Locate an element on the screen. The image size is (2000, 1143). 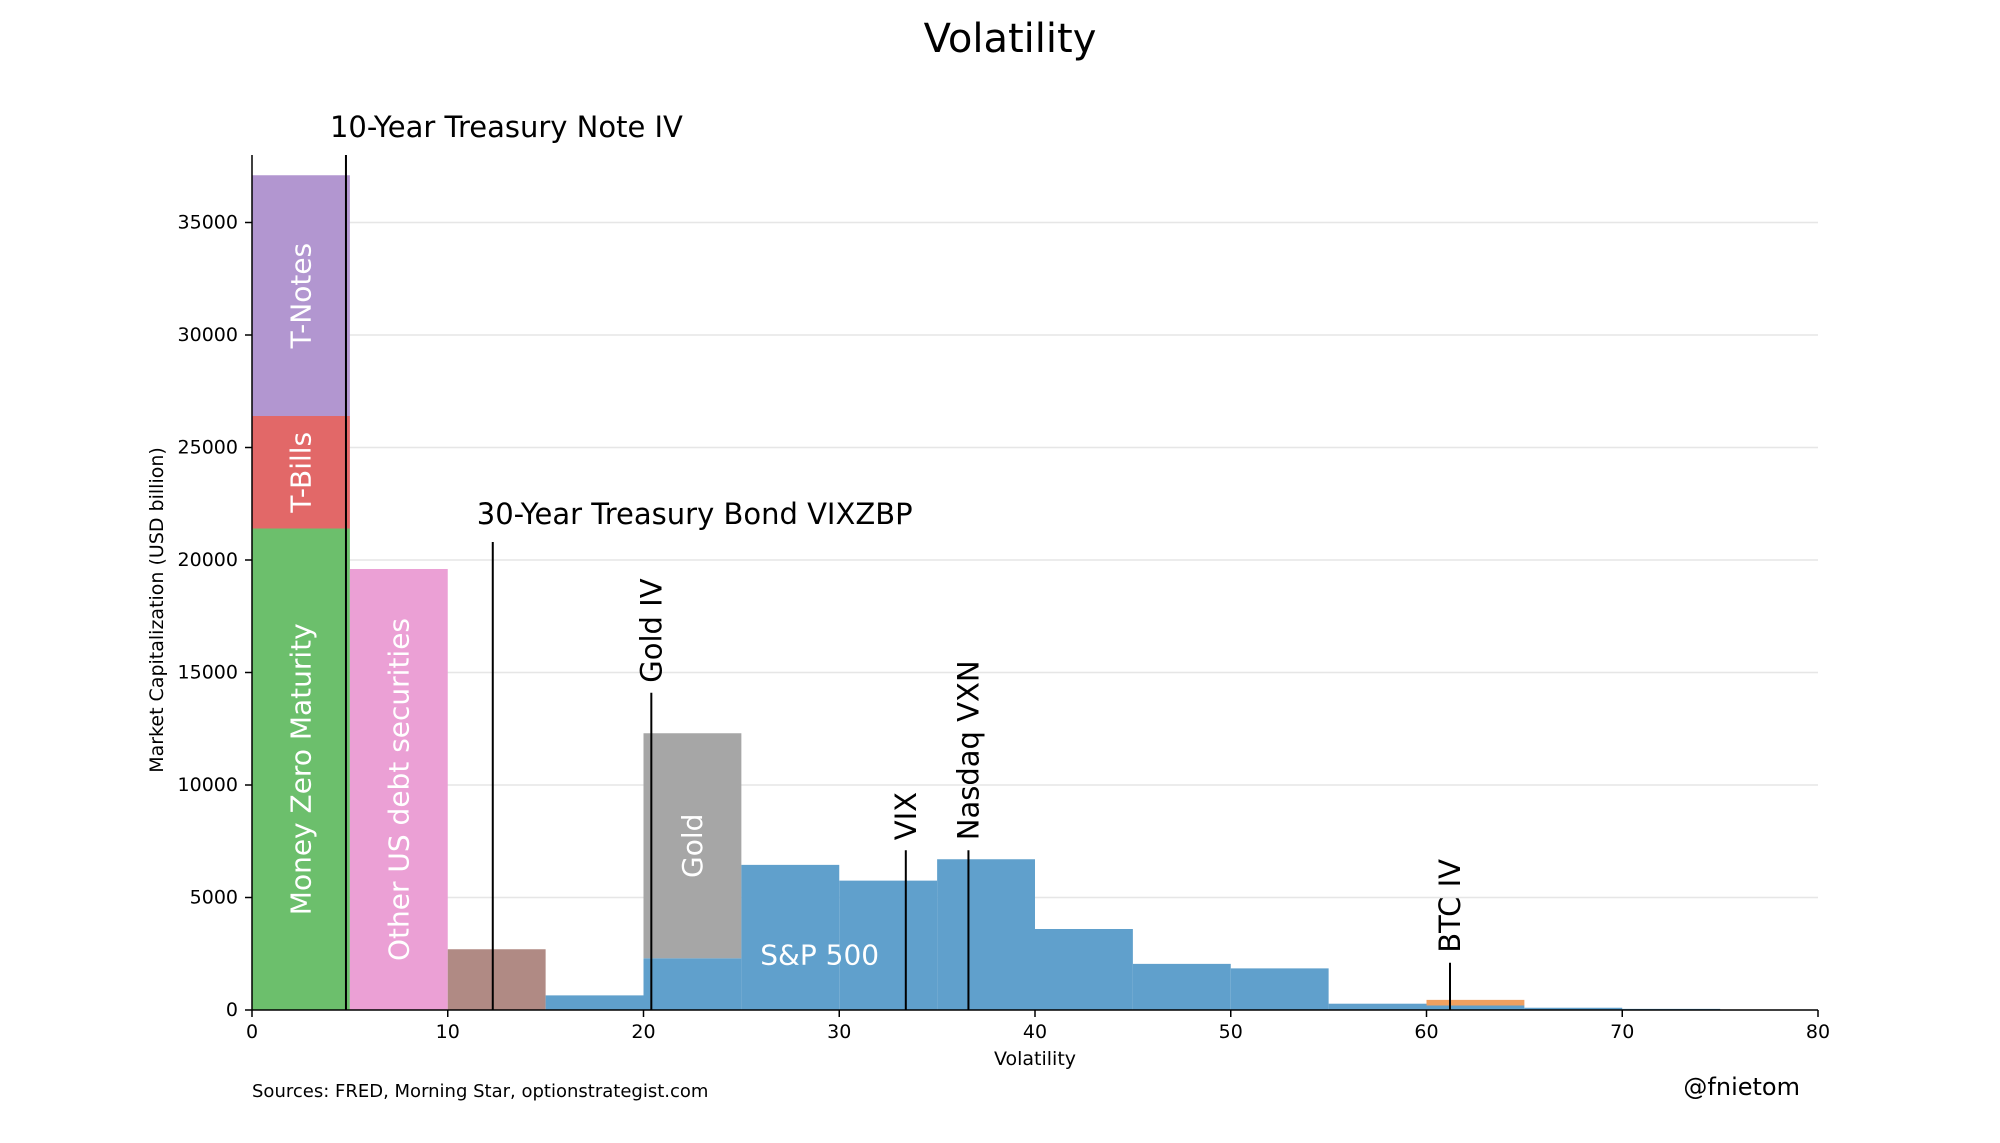
y-tick-label: 30000 is located at coordinates (208, 335).